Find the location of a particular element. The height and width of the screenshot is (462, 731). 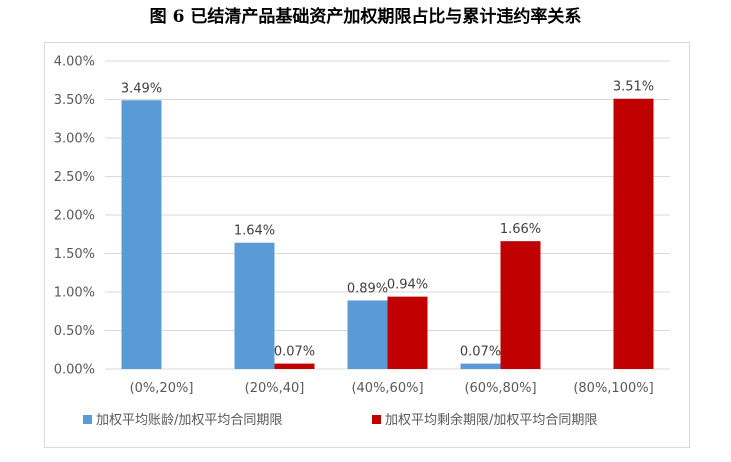

data-label: 3.49% is located at coordinates (141, 88).